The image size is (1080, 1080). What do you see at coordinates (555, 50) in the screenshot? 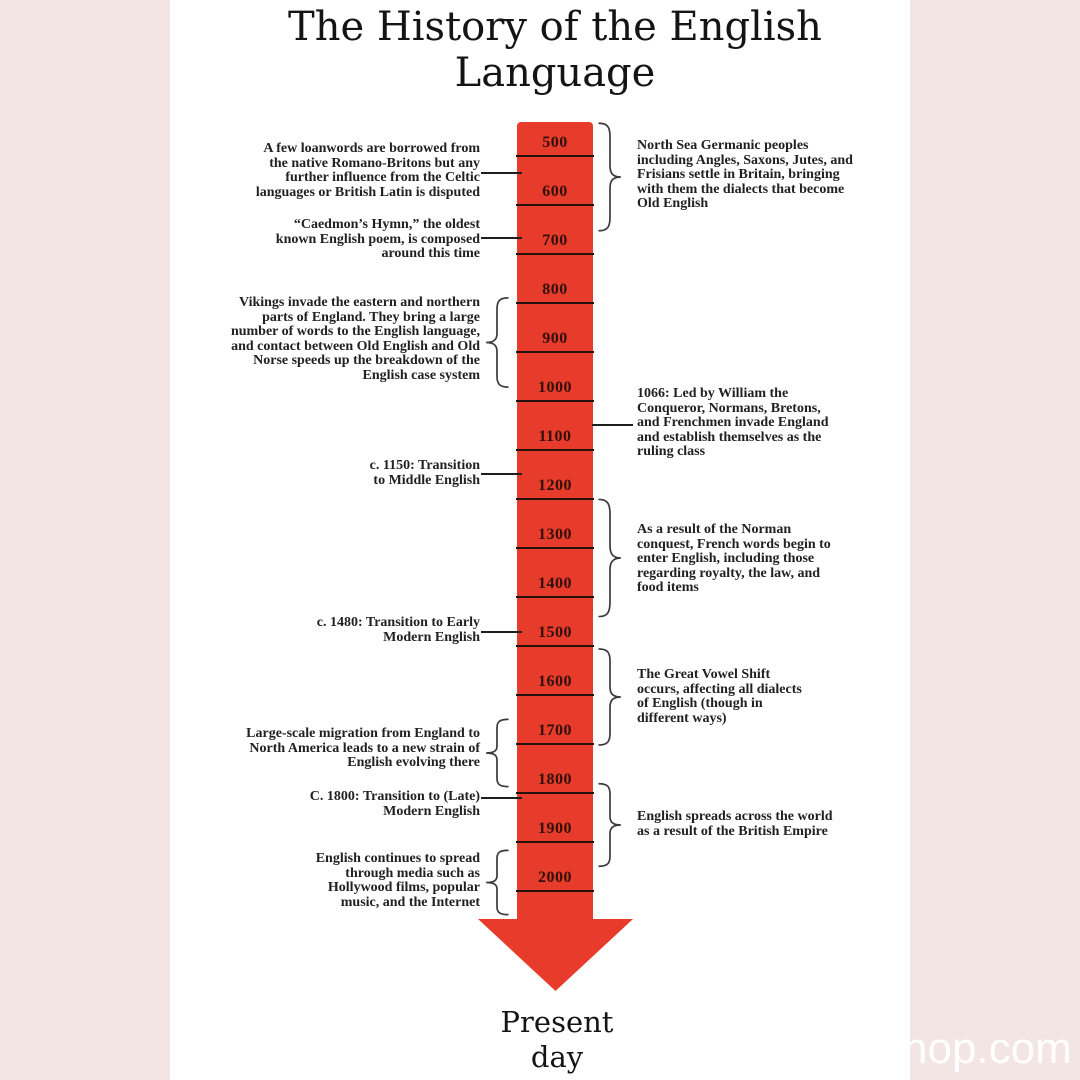
I see `page-title: The History of the English Language` at bounding box center [555, 50].